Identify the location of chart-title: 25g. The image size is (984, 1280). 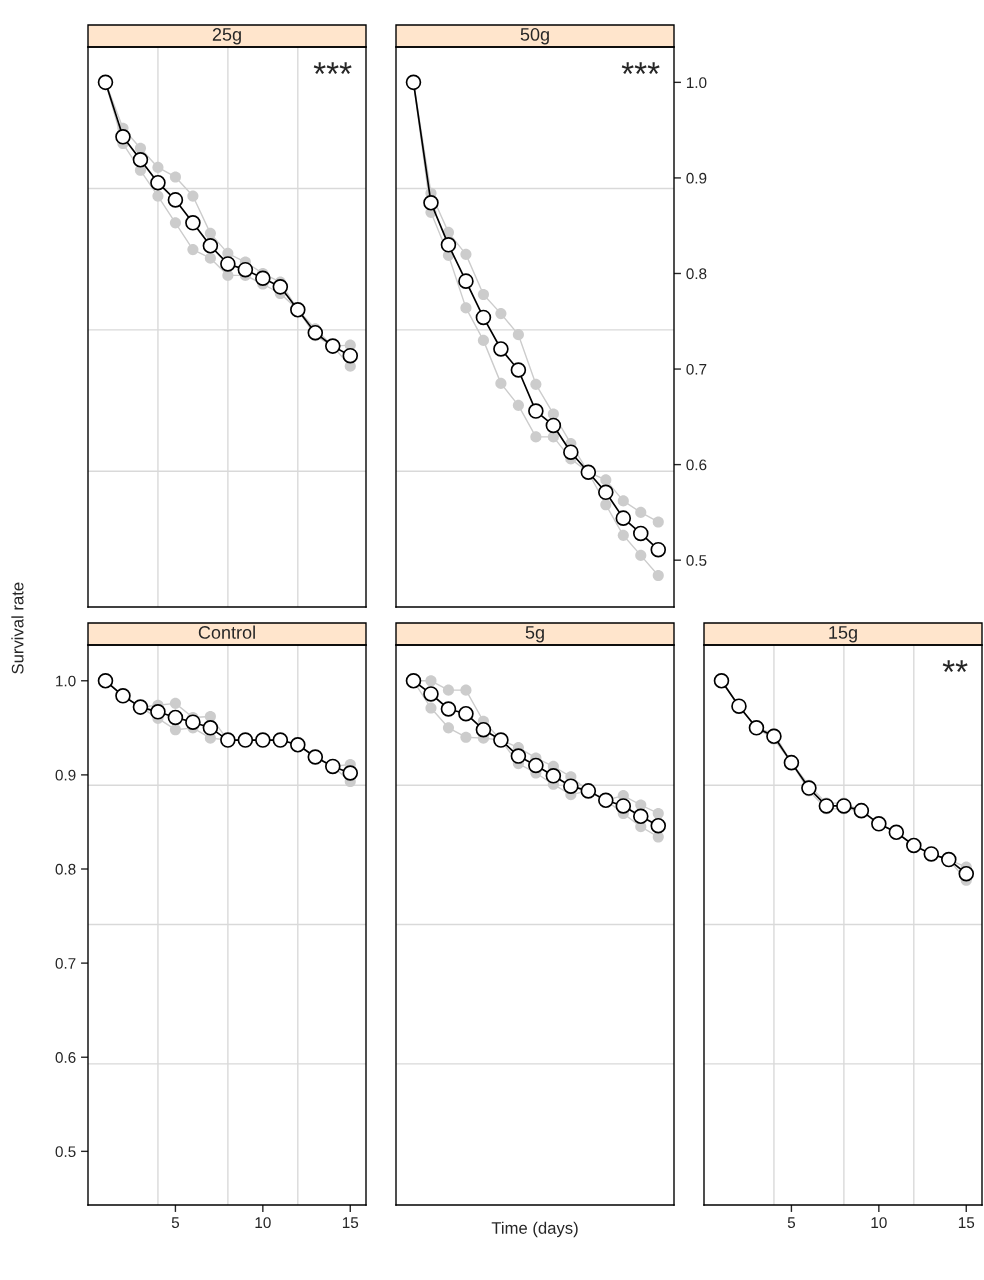
(226, 36).